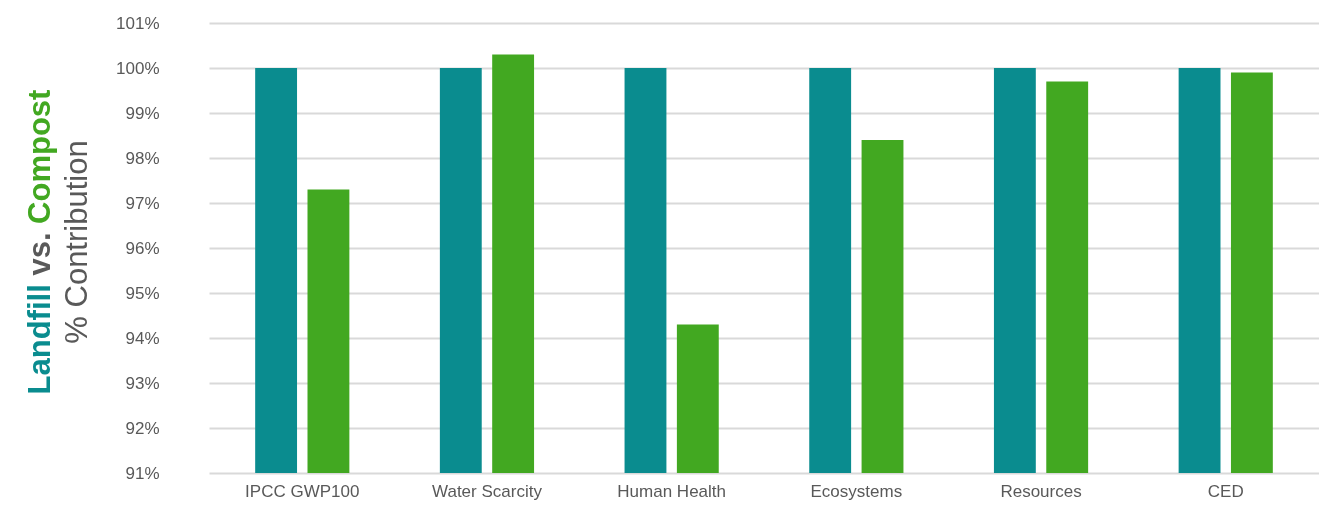 Image resolution: width=1319 pixels, height=512 pixels. Describe the element at coordinates (142, 428) in the screenshot. I see `y-tick-label: 92%` at that location.